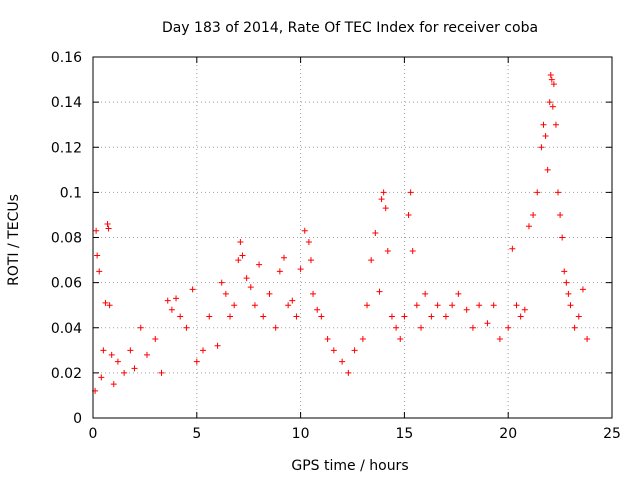  I want to click on y-tick-label: 0.08, so click(66, 239).